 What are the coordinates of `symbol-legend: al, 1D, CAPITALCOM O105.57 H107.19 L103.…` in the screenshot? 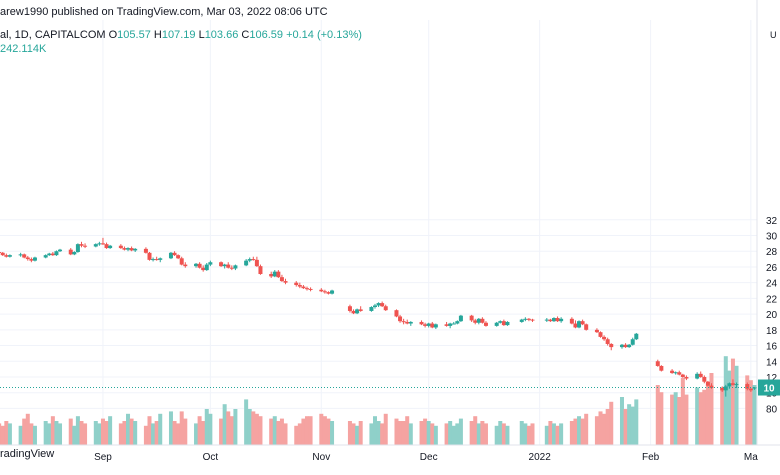 It's located at (181, 35).